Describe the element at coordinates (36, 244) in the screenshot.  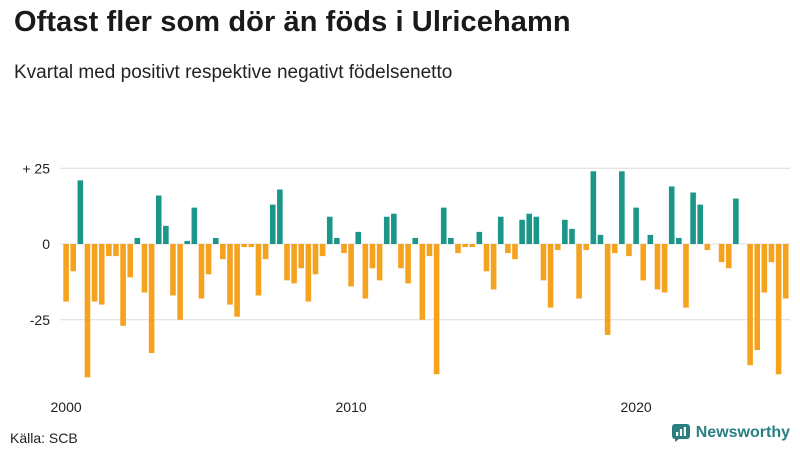
I see `y-axis-ticks: + 25 0 -25` at that location.